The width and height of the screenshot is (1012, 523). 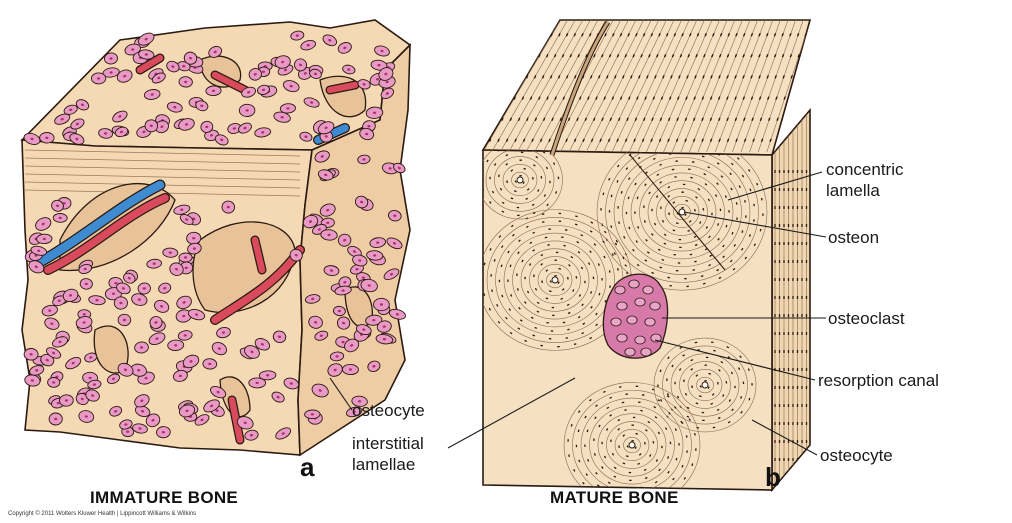 I want to click on label-osteocyte-a: osteocyte, so click(x=388, y=410).